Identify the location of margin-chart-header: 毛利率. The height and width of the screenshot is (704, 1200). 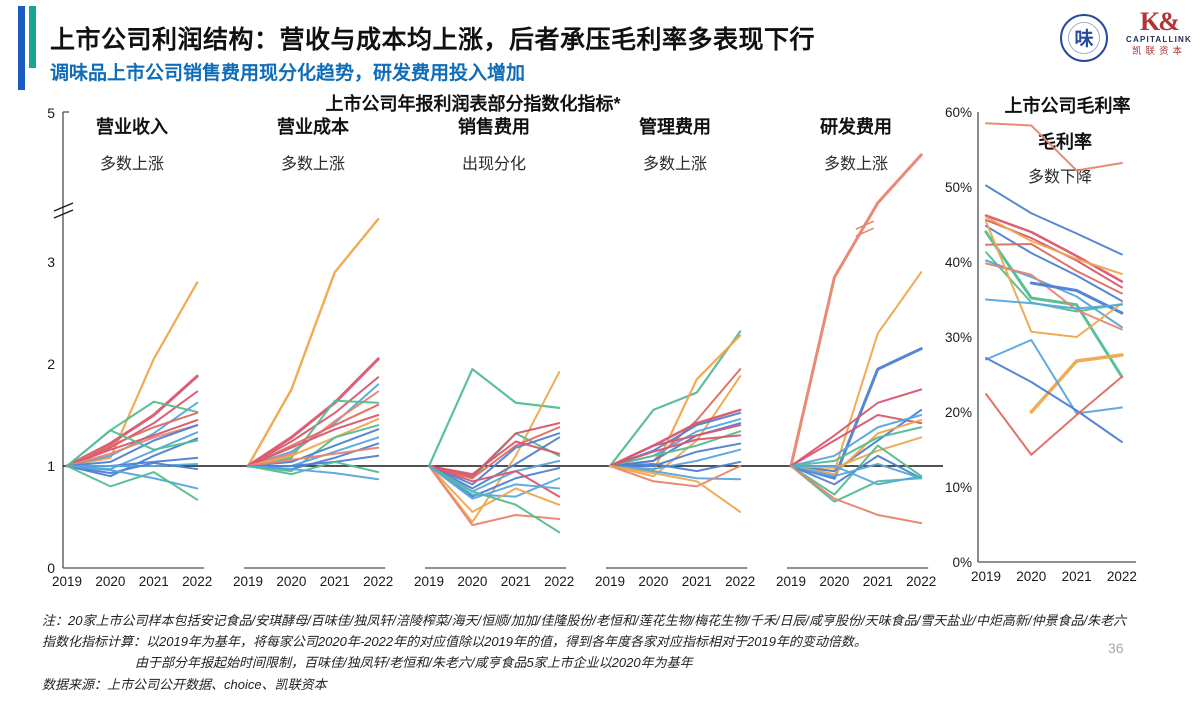
(1065, 142).